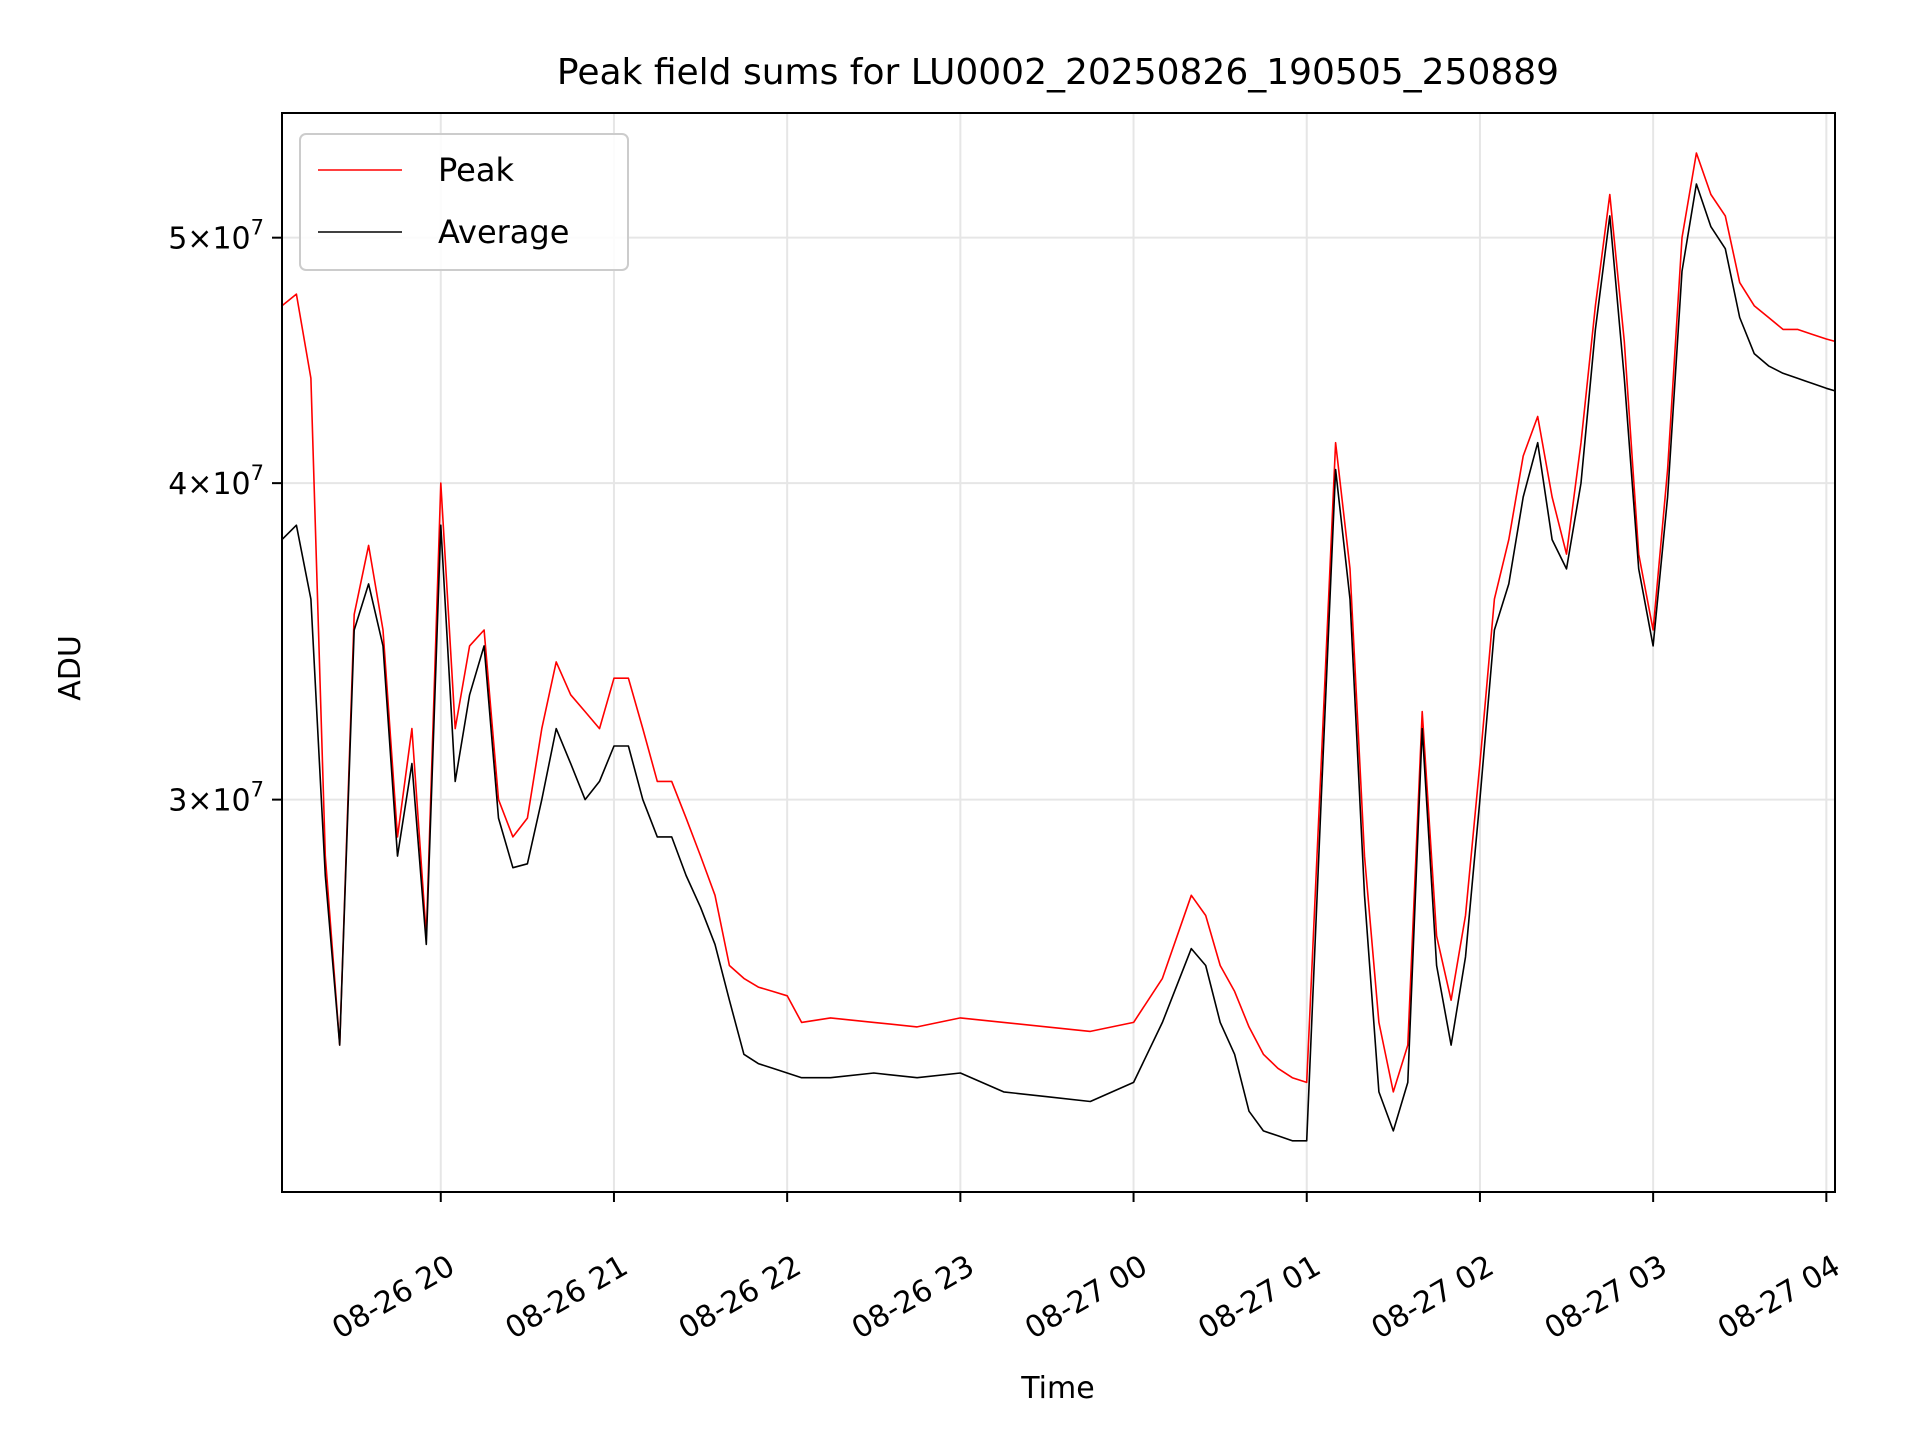  I want to click on y-tick-label: 4×107, so click(216, 481).